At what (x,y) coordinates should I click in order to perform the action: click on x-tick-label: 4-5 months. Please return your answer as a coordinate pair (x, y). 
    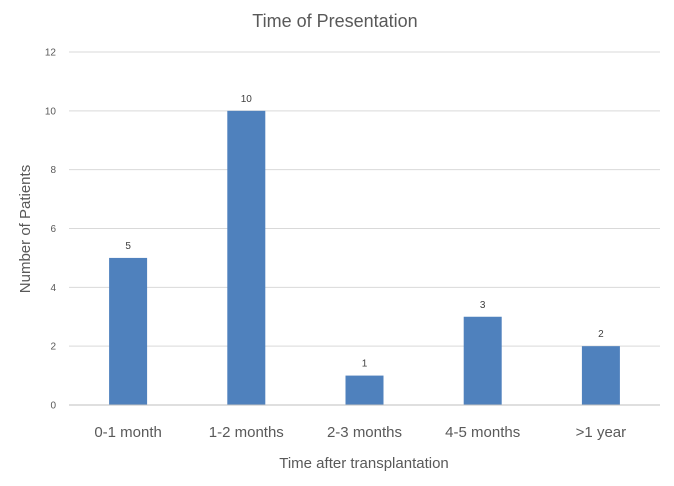
    Looking at the image, I should click on (482, 432).